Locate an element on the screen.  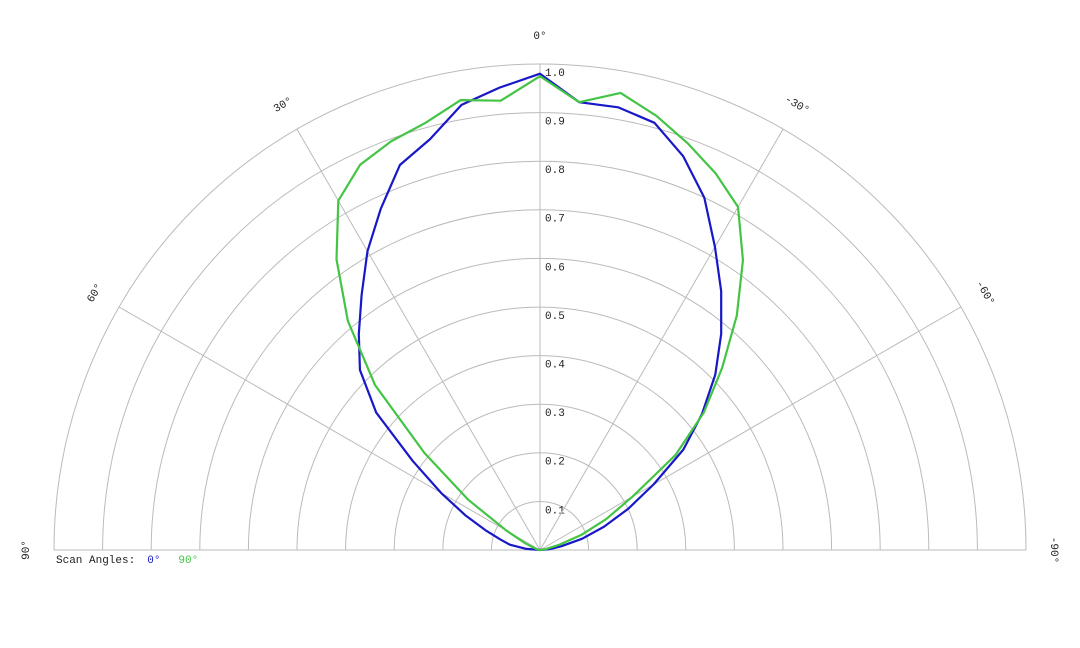
r-tick-label: 0.2 is located at coordinates (555, 463).